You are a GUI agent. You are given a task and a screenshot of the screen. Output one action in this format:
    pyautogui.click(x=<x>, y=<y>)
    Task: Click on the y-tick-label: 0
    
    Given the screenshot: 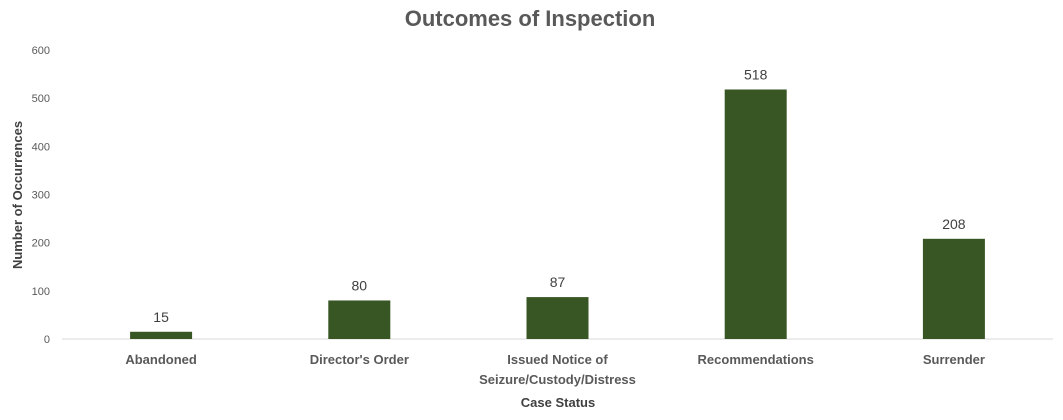 What is the action you would take?
    pyautogui.click(x=47, y=340)
    